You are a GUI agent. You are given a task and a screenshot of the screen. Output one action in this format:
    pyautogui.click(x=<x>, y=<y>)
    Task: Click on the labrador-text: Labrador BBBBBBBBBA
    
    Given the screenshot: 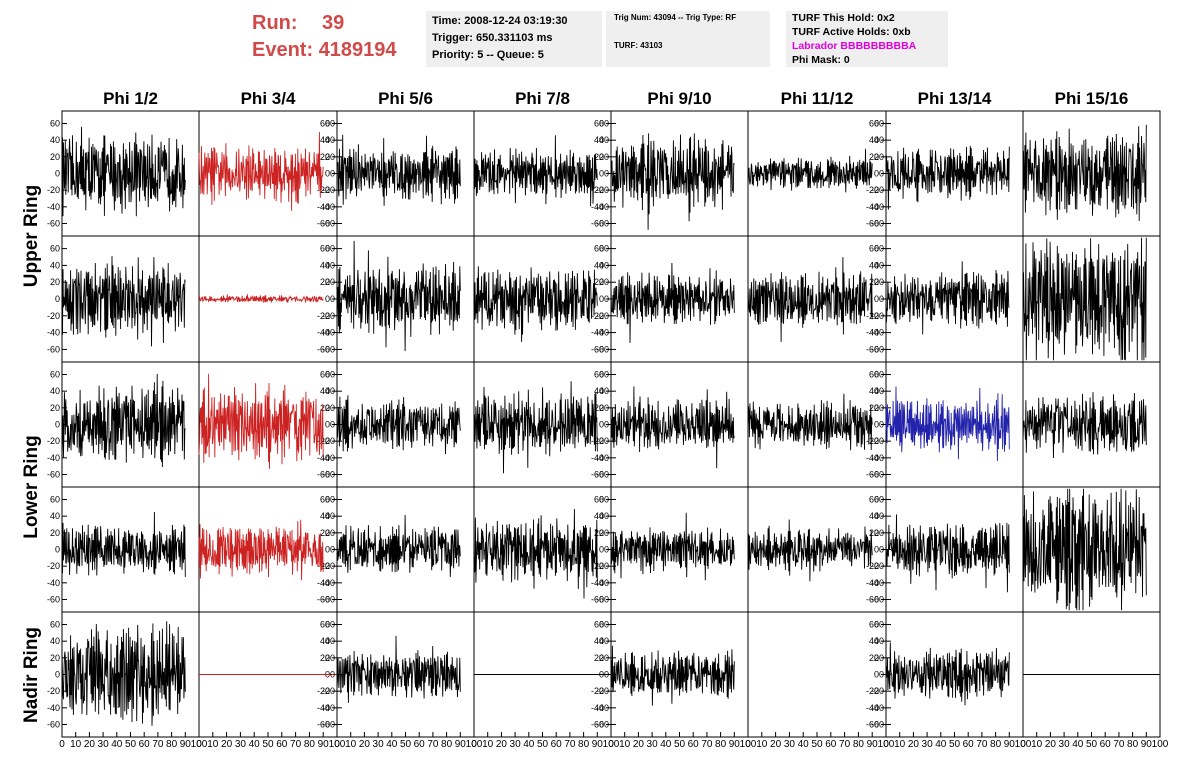 What is the action you would take?
    pyautogui.click(x=854, y=46)
    